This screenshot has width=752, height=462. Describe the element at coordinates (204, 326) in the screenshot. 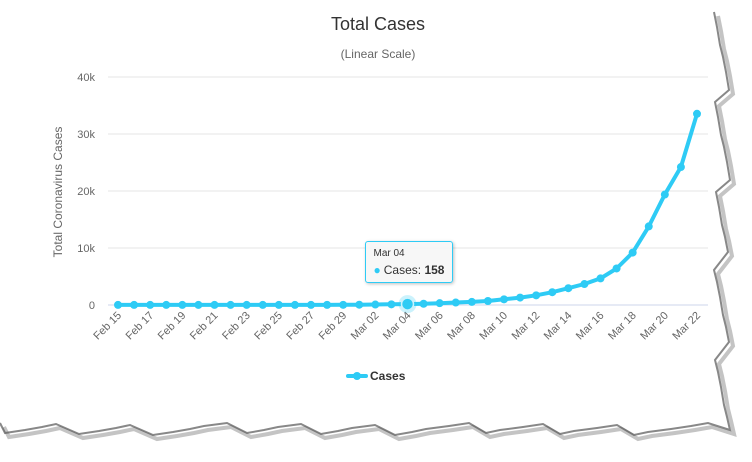

I see `x-tick-label: Feb 21` at that location.